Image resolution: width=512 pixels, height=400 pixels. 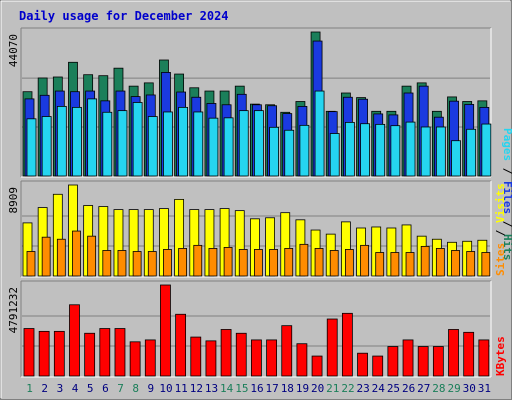 I want to click on day-label: 17, so click(x=272, y=388).